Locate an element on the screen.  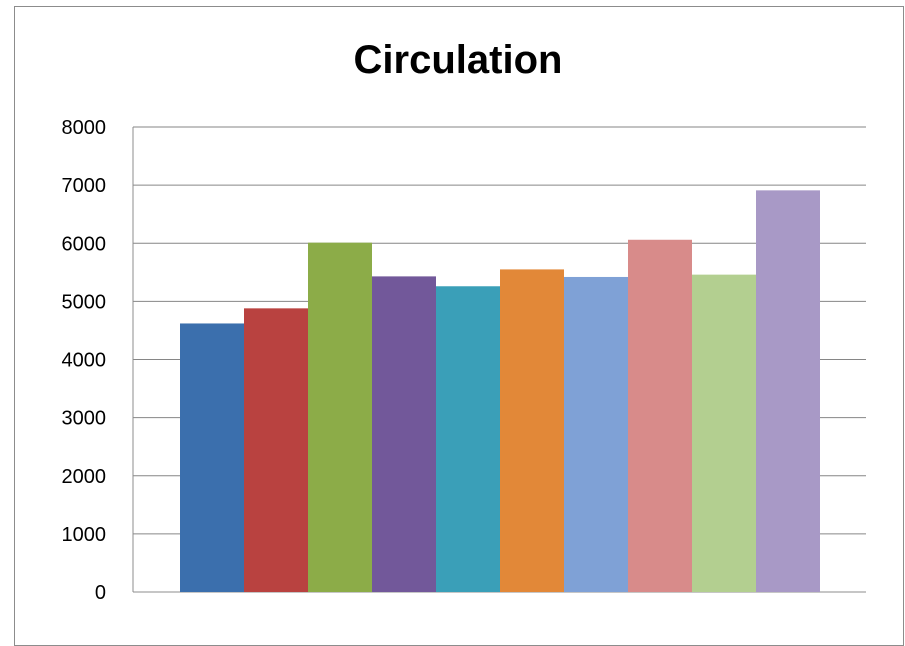
y-tick-label-2000: 2000 is located at coordinates (84, 477).